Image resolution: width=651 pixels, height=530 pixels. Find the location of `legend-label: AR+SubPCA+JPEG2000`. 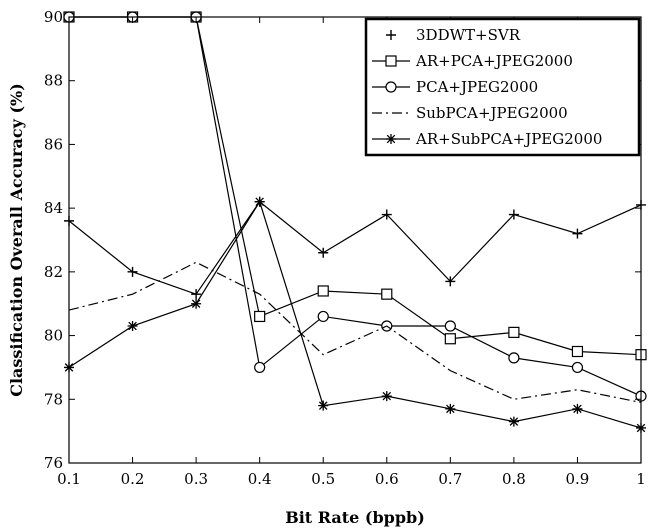

legend-label: AR+SubPCA+JPEG2000 is located at coordinates (508, 139).